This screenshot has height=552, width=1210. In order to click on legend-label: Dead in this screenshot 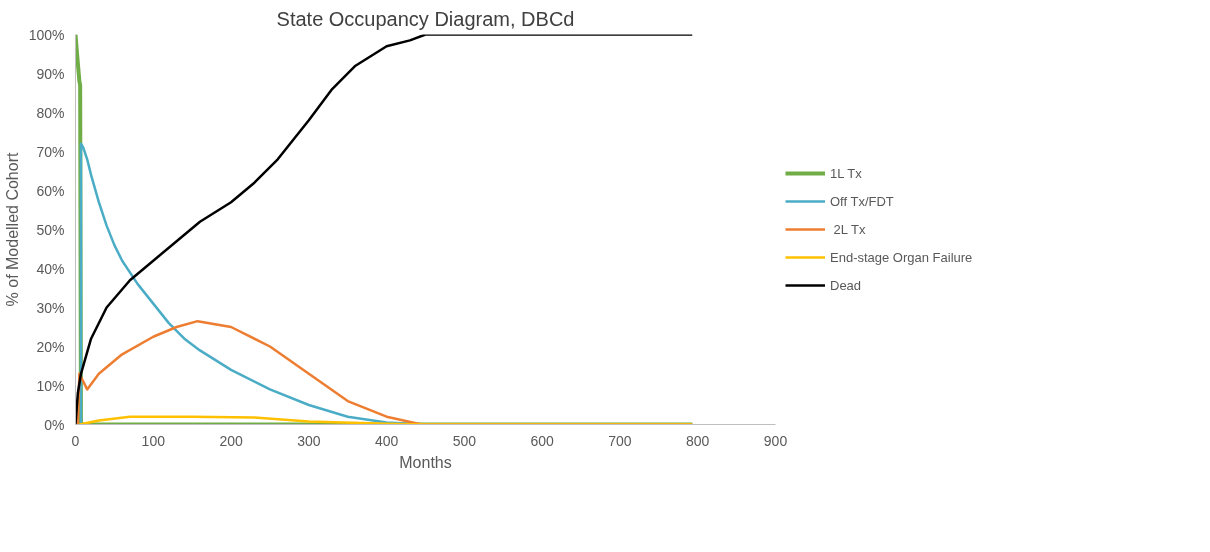, I will do `click(846, 285)`.